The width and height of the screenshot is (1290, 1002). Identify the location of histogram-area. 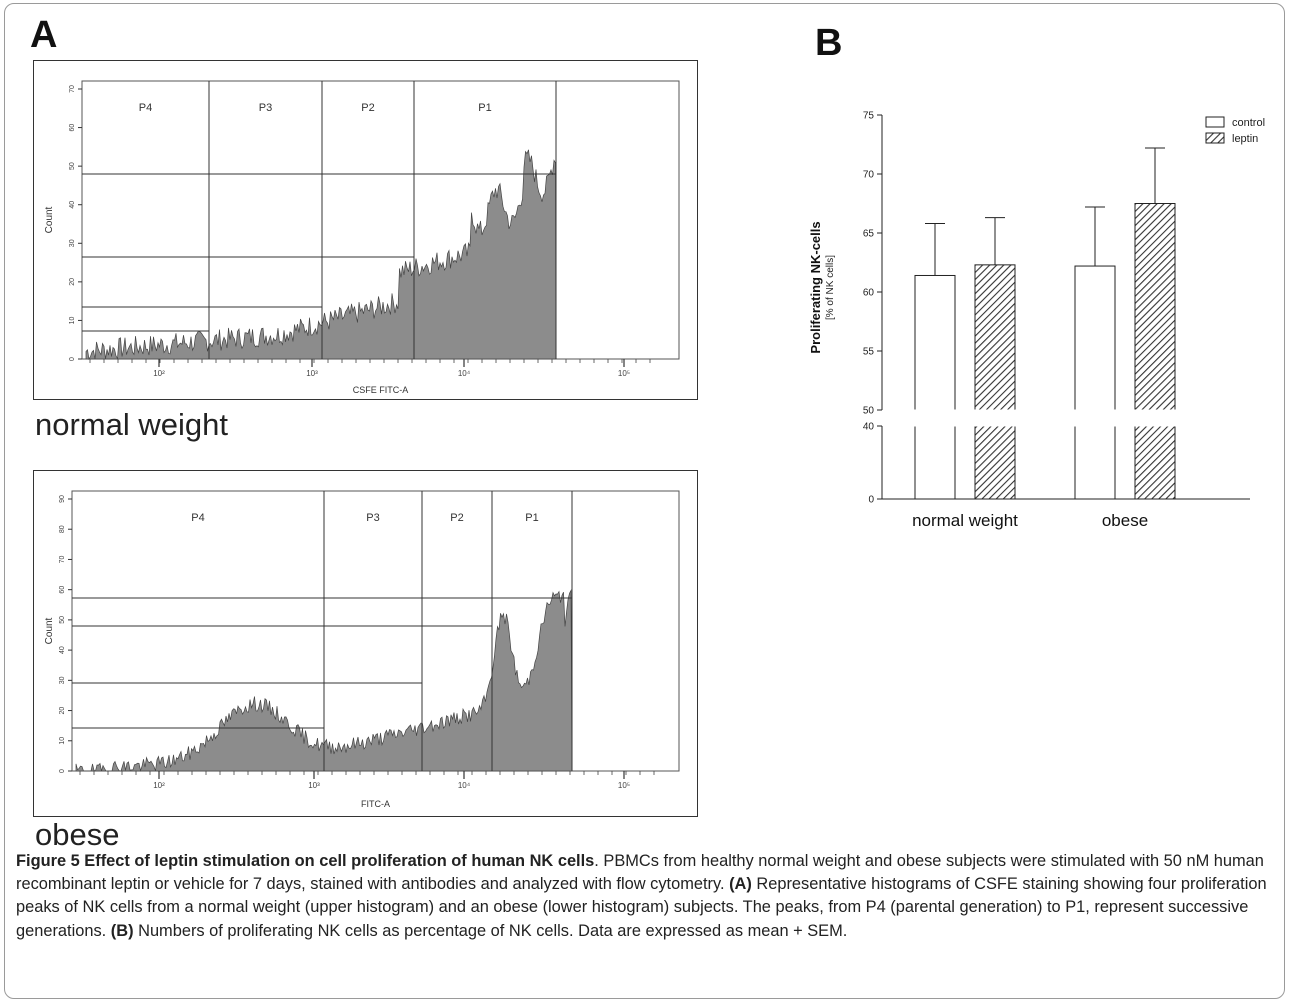
(321, 254).